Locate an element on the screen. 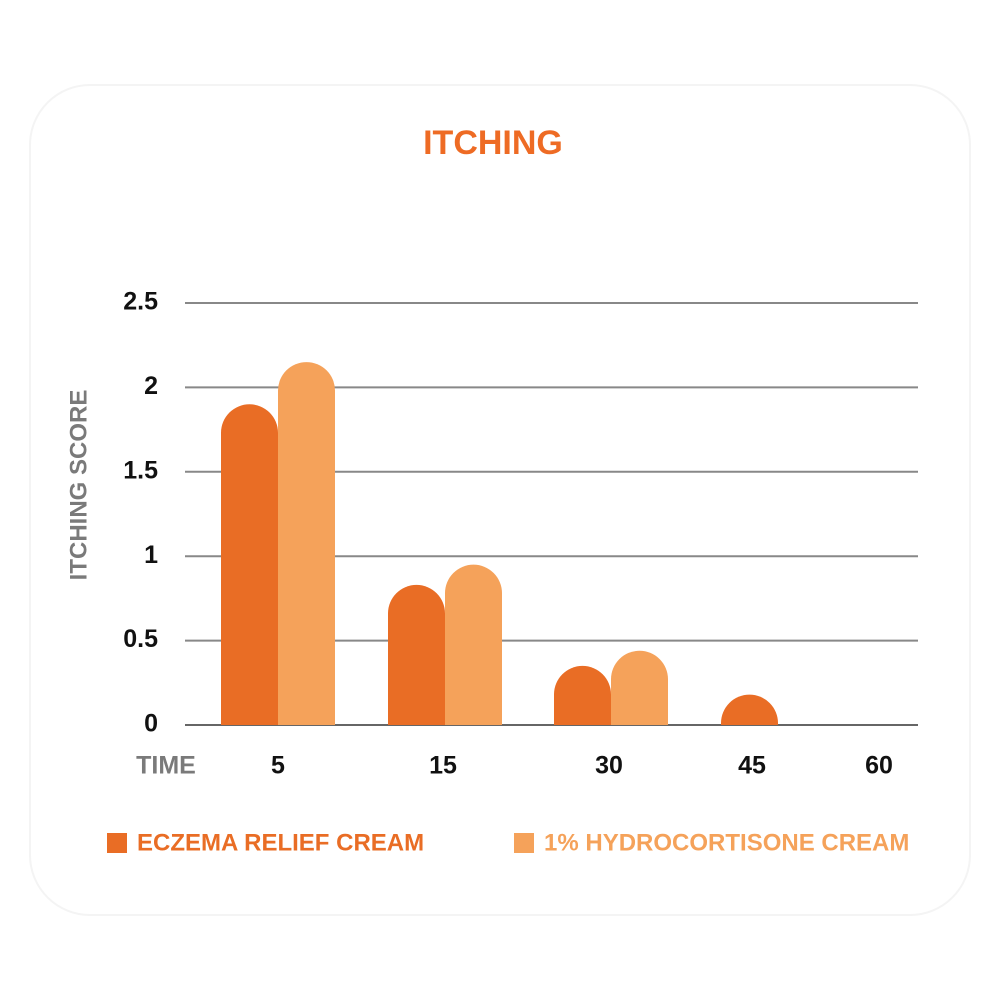 The image size is (1000, 1000). y-tick-label: 2 is located at coordinates (151, 386).